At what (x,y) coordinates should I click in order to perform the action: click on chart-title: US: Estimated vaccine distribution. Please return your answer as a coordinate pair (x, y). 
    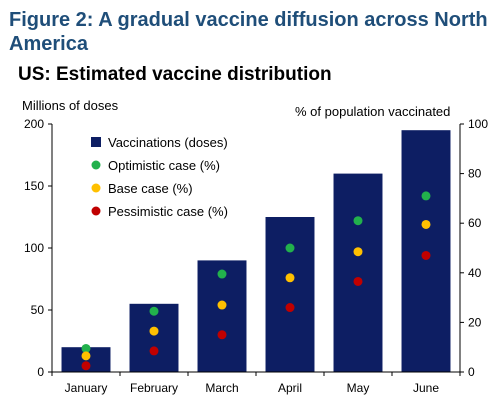
    Looking at the image, I should click on (175, 74).